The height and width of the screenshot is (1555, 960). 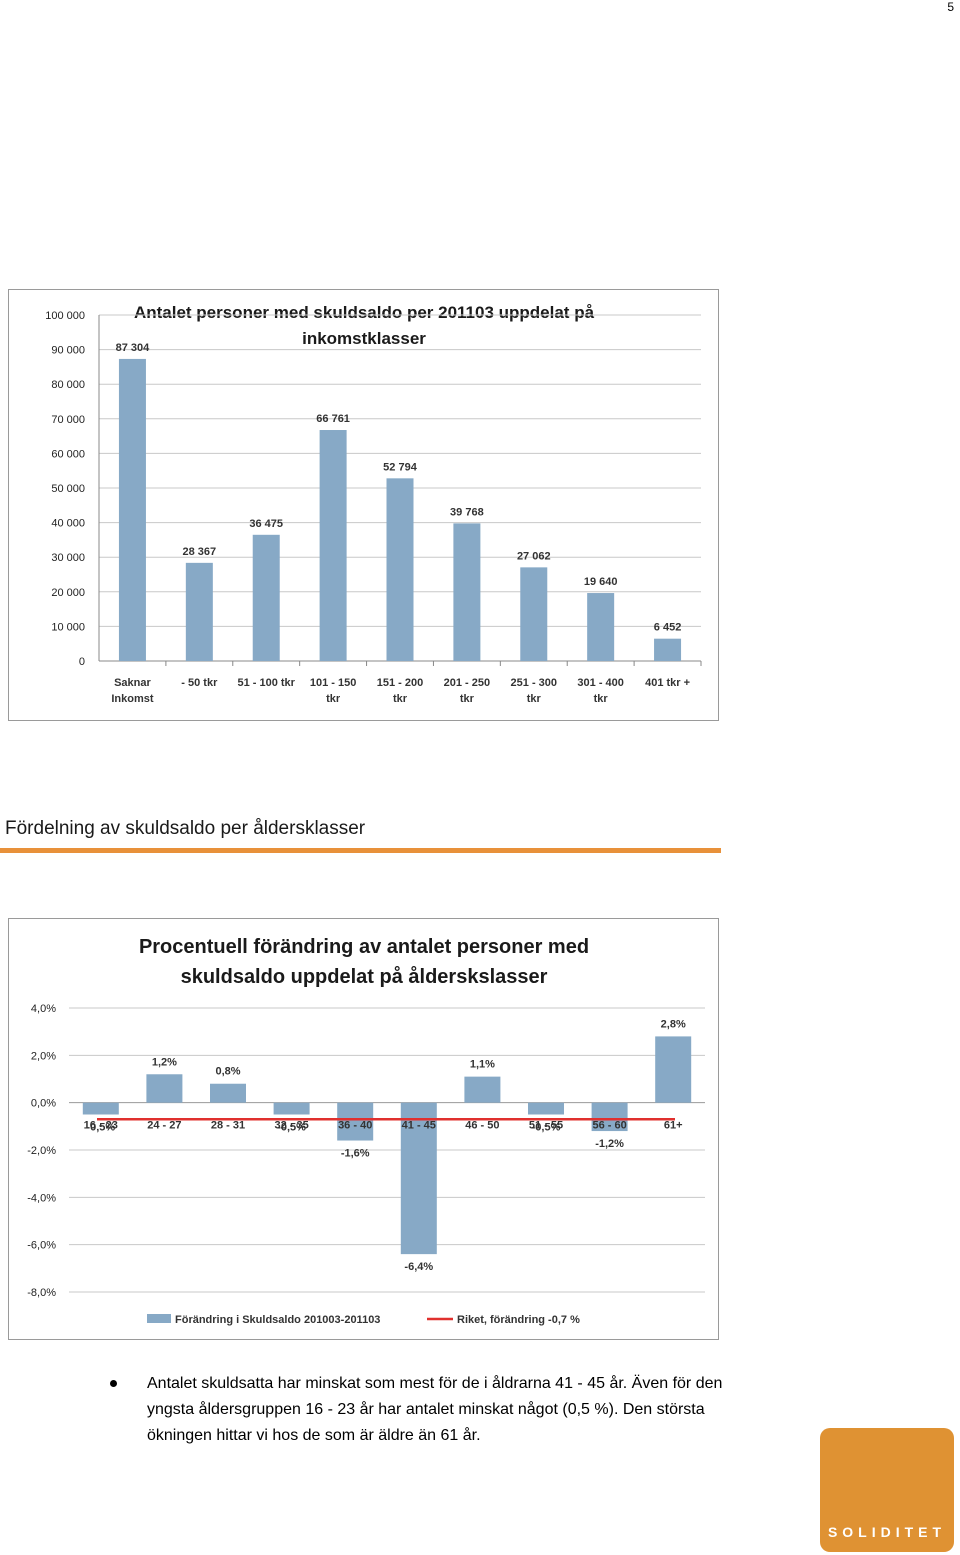 I want to click on y-tick-label: -4,0%, so click(x=41, y=1198).